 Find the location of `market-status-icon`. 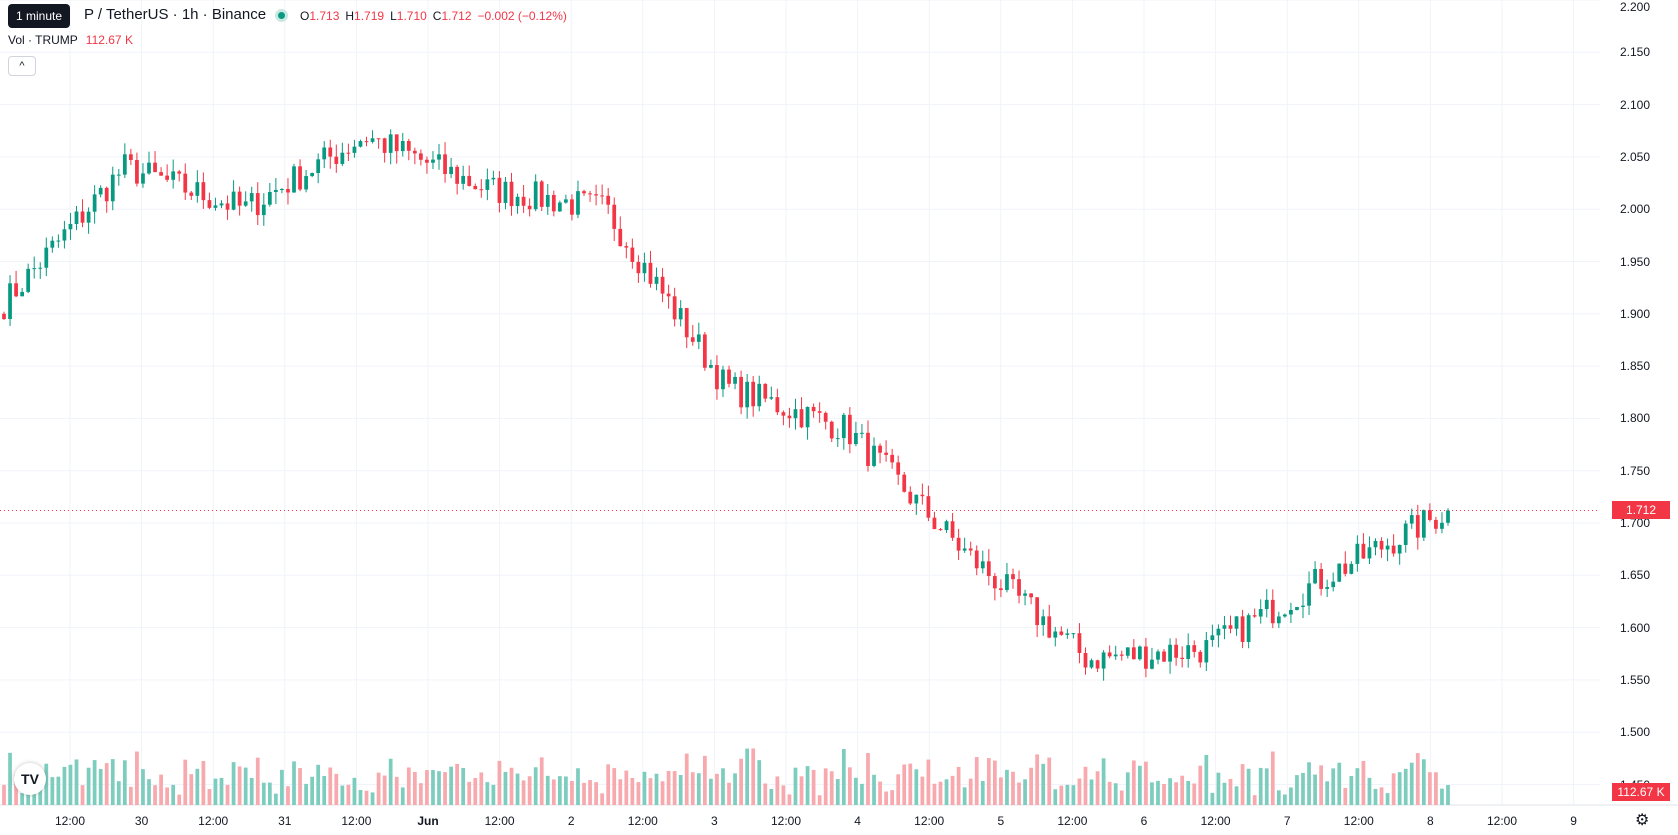

market-status-icon is located at coordinates (281, 15).